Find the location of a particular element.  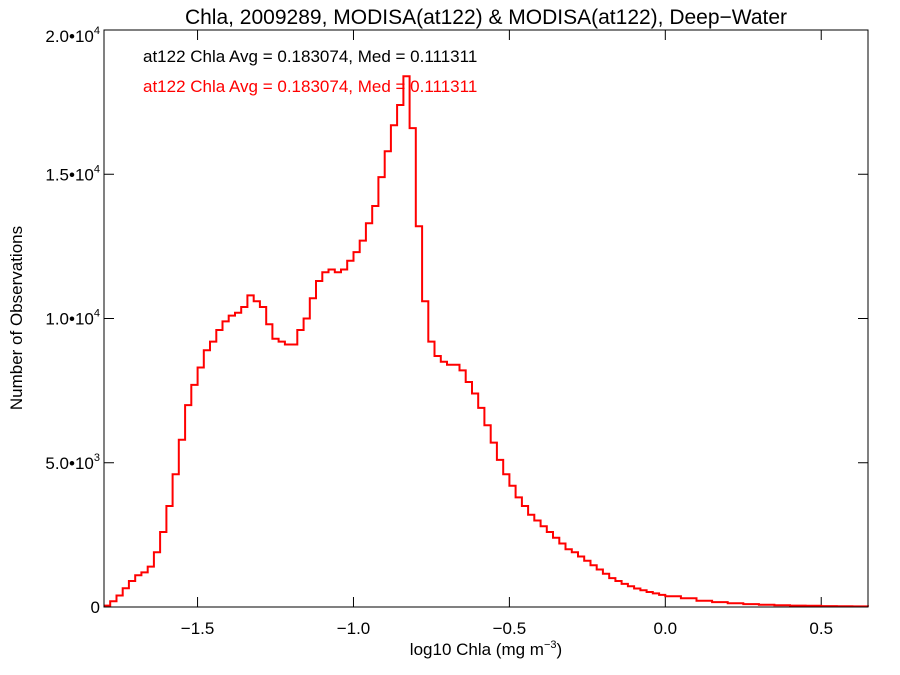

y-tick-label-base: 5.0•10 is located at coordinates (69, 463).